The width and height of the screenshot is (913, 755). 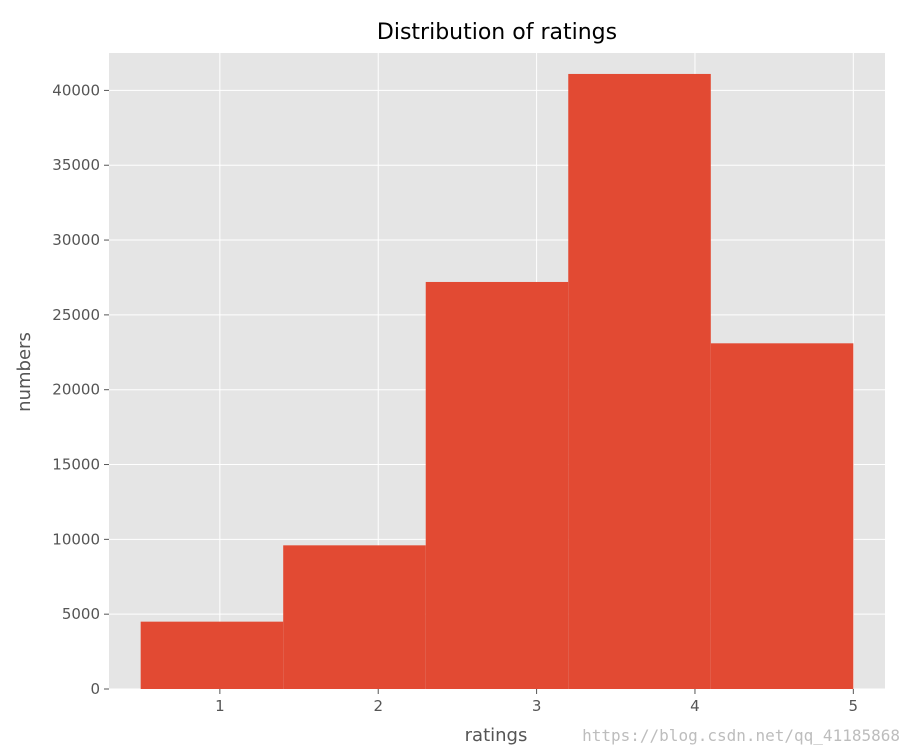 What do you see at coordinates (76, 465) in the screenshot?
I see `y-tick-label: 15000` at bounding box center [76, 465].